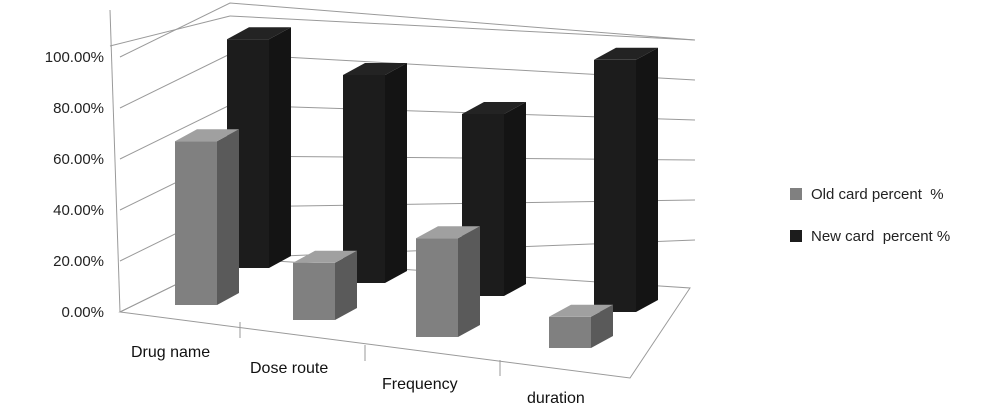 This screenshot has width=1000, height=419. I want to click on bar-old-3-side, so click(602, 326).